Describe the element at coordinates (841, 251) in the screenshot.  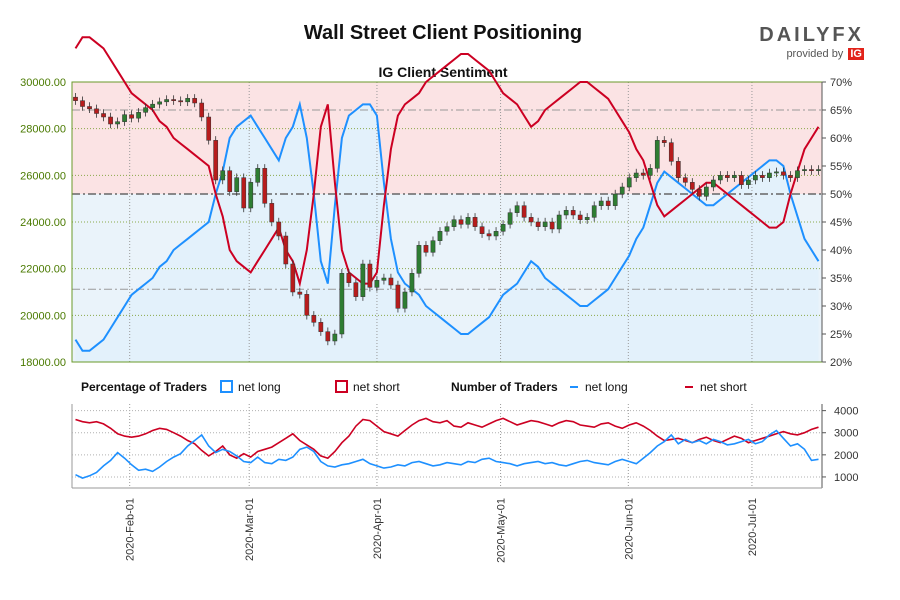
I see `y2-tick-label: 40%` at that location.